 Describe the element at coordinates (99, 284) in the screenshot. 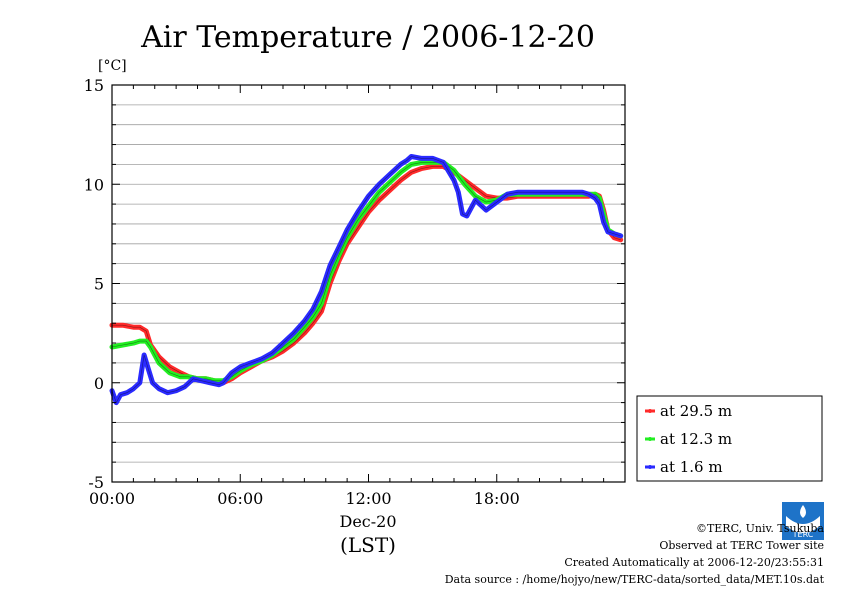

I see `y-tick-label: 5` at that location.